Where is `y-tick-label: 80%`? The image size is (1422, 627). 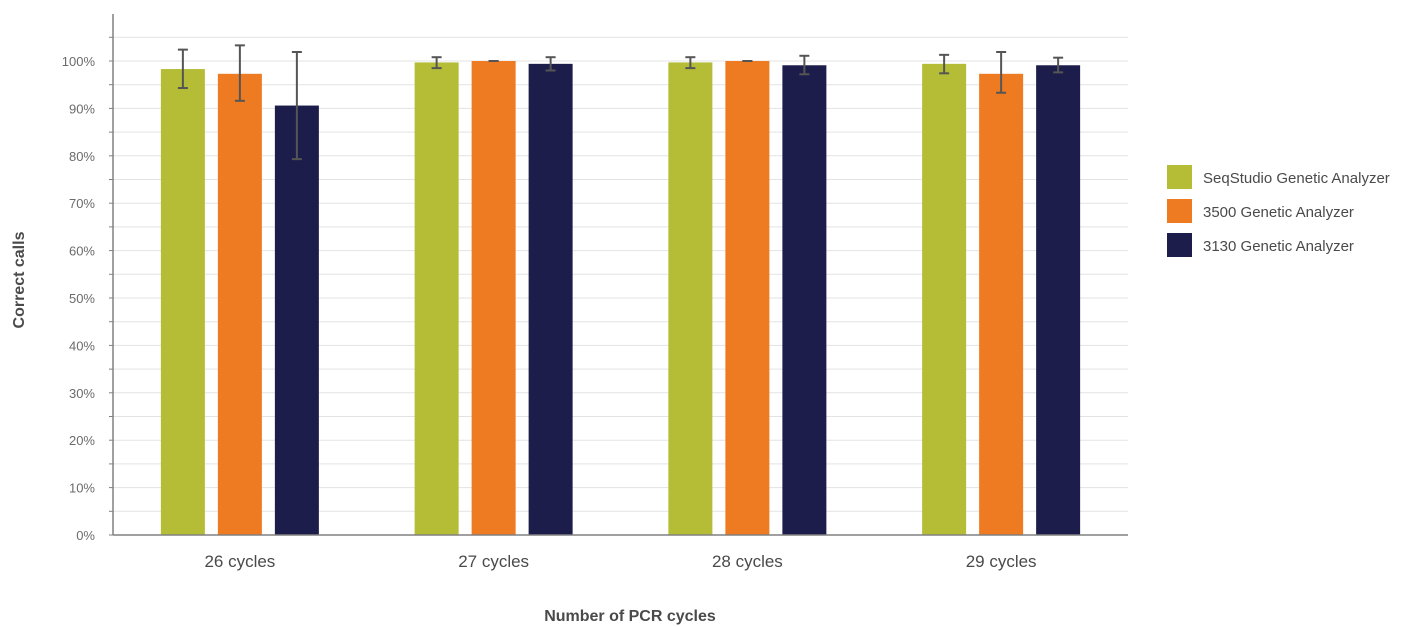
y-tick-label: 80% is located at coordinates (82, 156).